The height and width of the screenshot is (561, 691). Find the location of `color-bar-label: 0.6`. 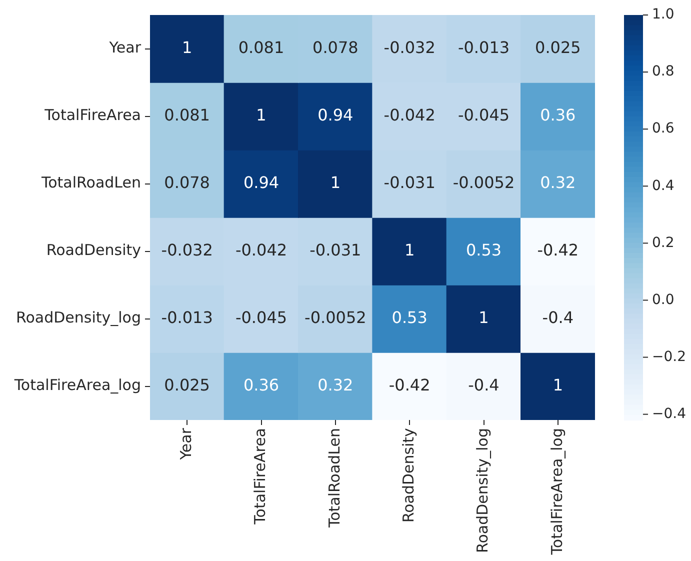

color-bar-label: 0.6 is located at coordinates (663, 128).